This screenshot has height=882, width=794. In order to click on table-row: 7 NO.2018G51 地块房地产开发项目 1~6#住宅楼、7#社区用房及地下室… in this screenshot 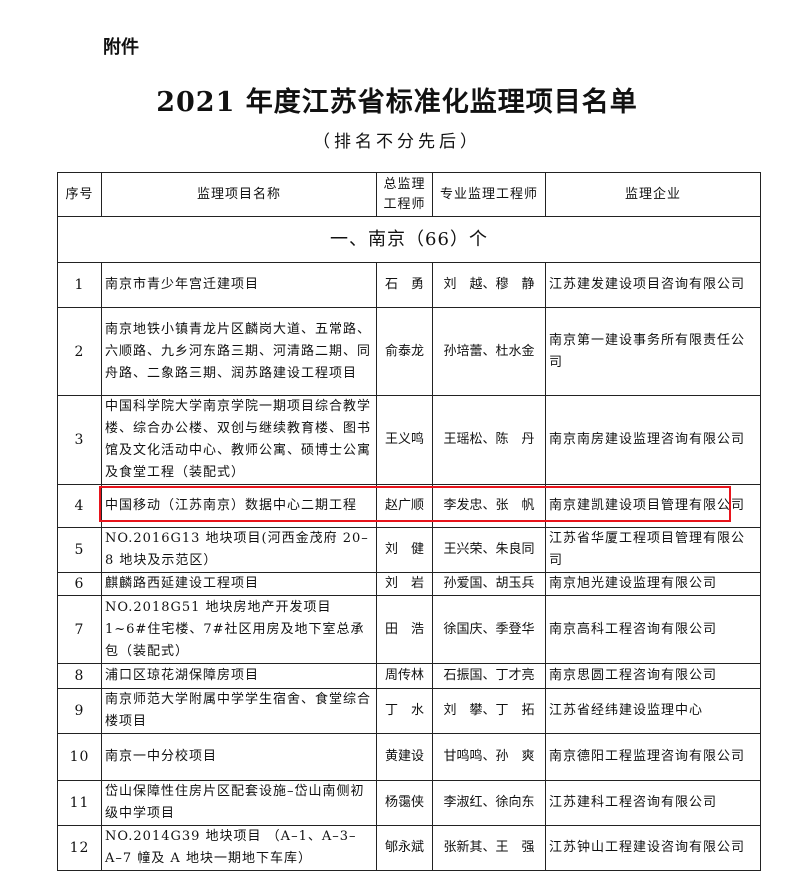, I will do `click(409, 629)`.